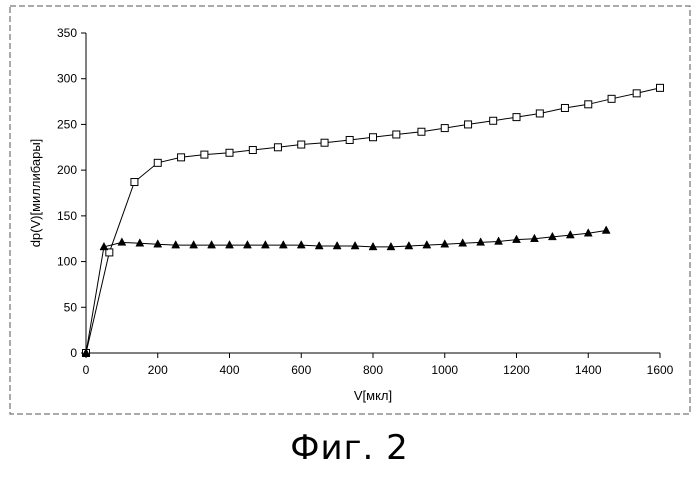  I want to click on x-tick-label: 1600, so click(660, 370).